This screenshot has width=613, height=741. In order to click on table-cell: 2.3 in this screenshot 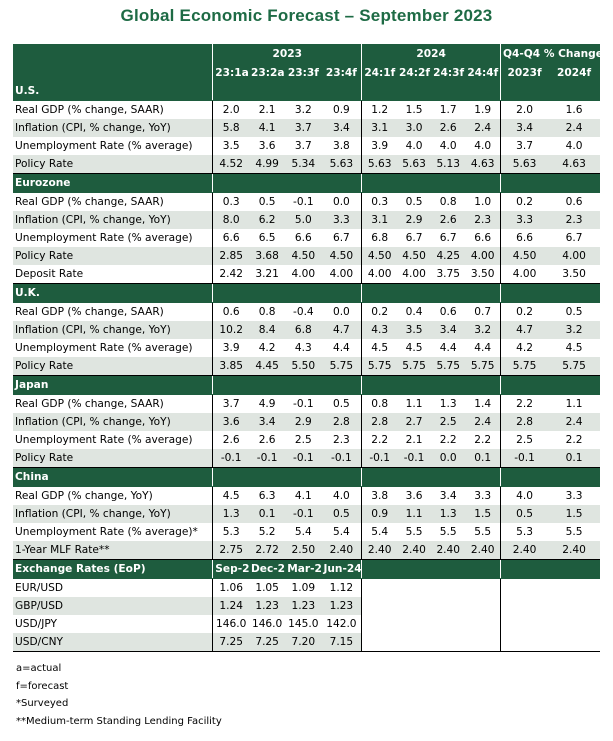, I will do `click(574, 220)`.